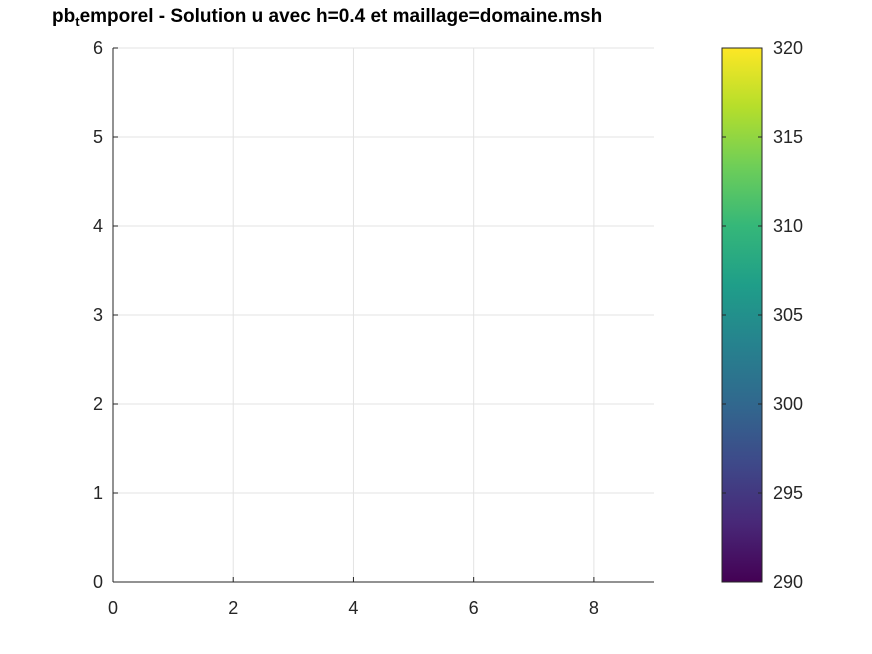 This screenshot has height=654, width=872. What do you see at coordinates (105, 315) in the screenshot?
I see `y-axis-ticks: 0 1 2 3 4 5 6` at bounding box center [105, 315].